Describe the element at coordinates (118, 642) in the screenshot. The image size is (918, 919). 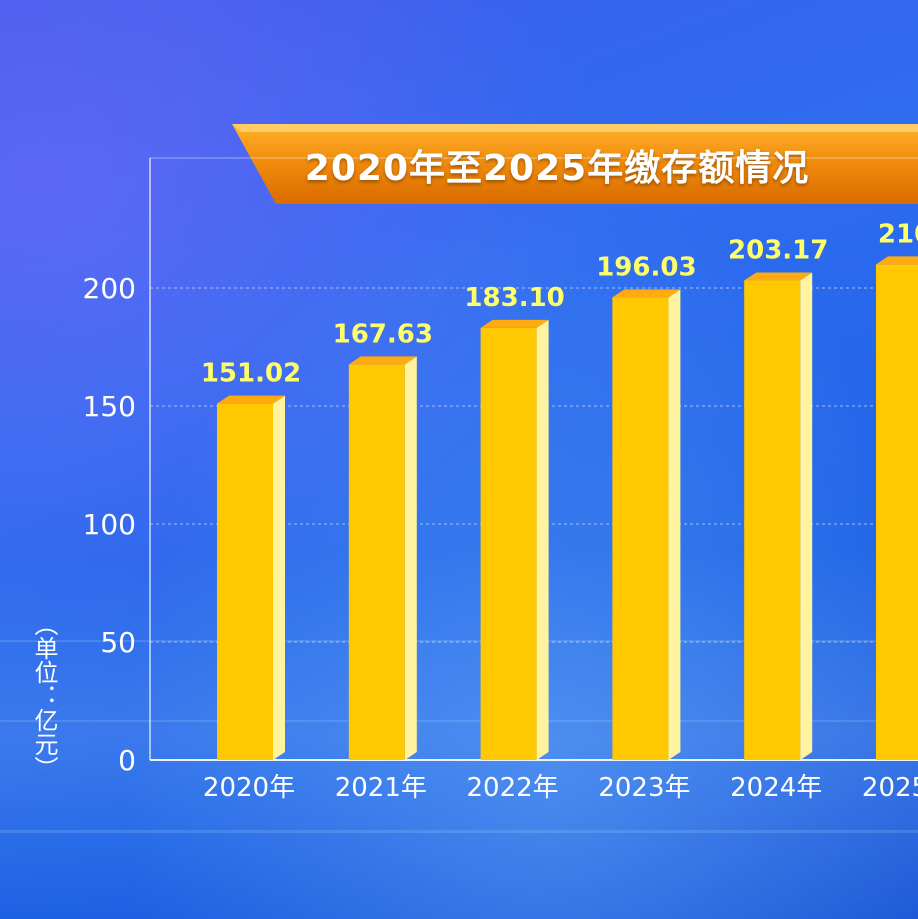
I see `y-tick-label: 50` at that location.